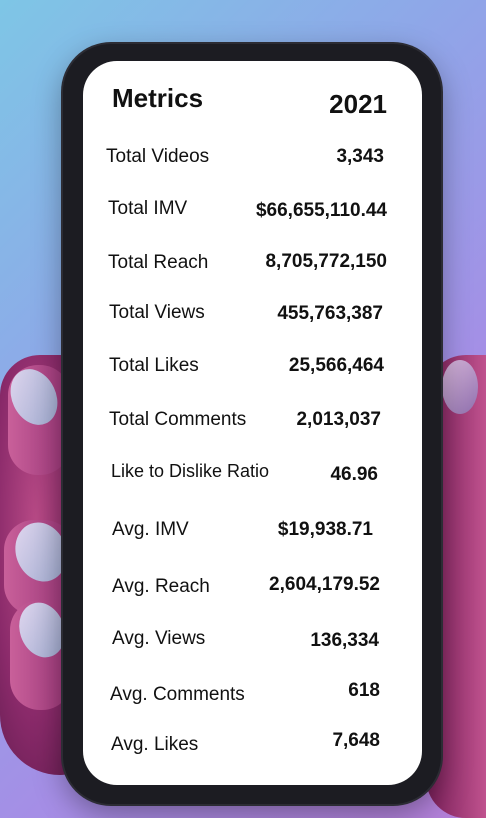 The width and height of the screenshot is (486, 818). Describe the element at coordinates (344, 640) in the screenshot. I see `metric-value-avg-views: 136,334` at that location.